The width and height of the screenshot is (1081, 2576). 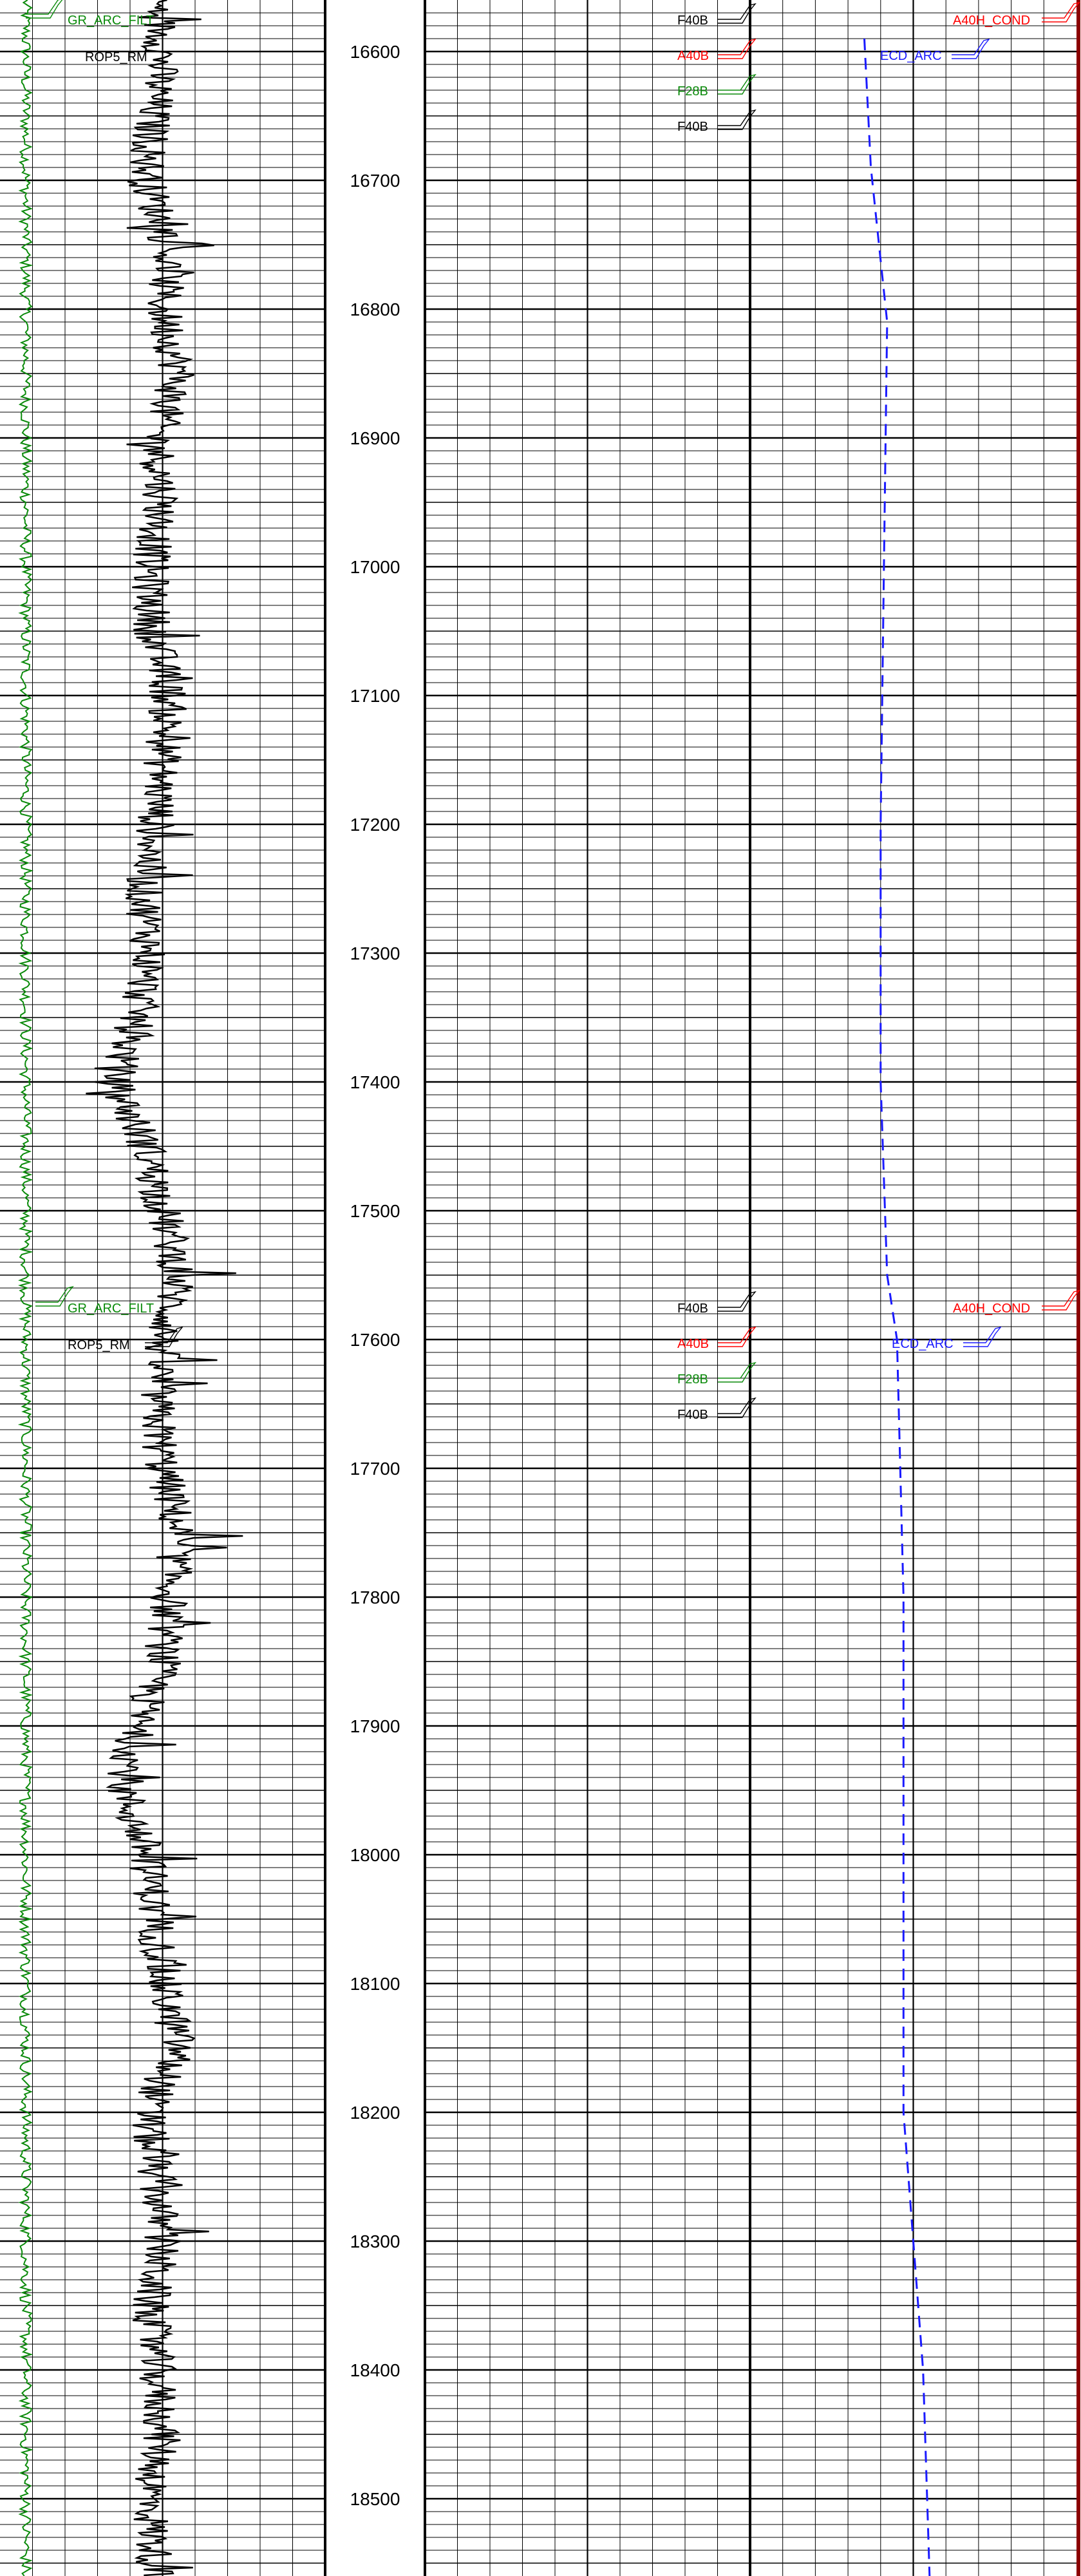 What do you see at coordinates (375, 1469) in the screenshot?
I see `depth-label: 17700` at bounding box center [375, 1469].